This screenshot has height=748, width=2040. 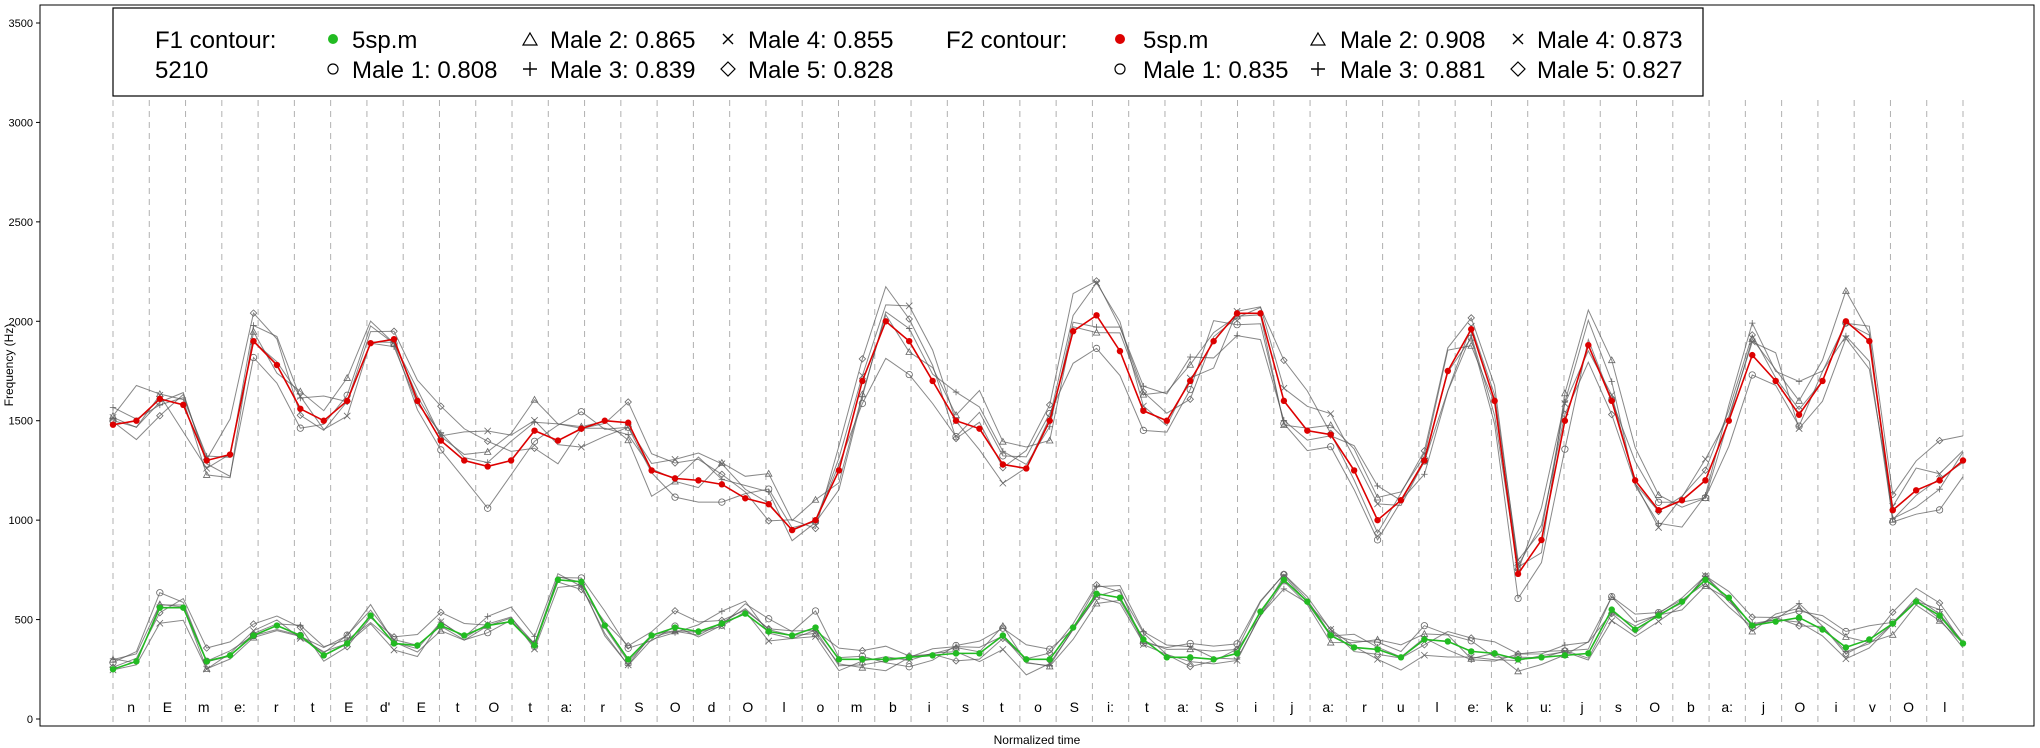 I want to click on y-tick-label: 0, so click(x=30, y=720).